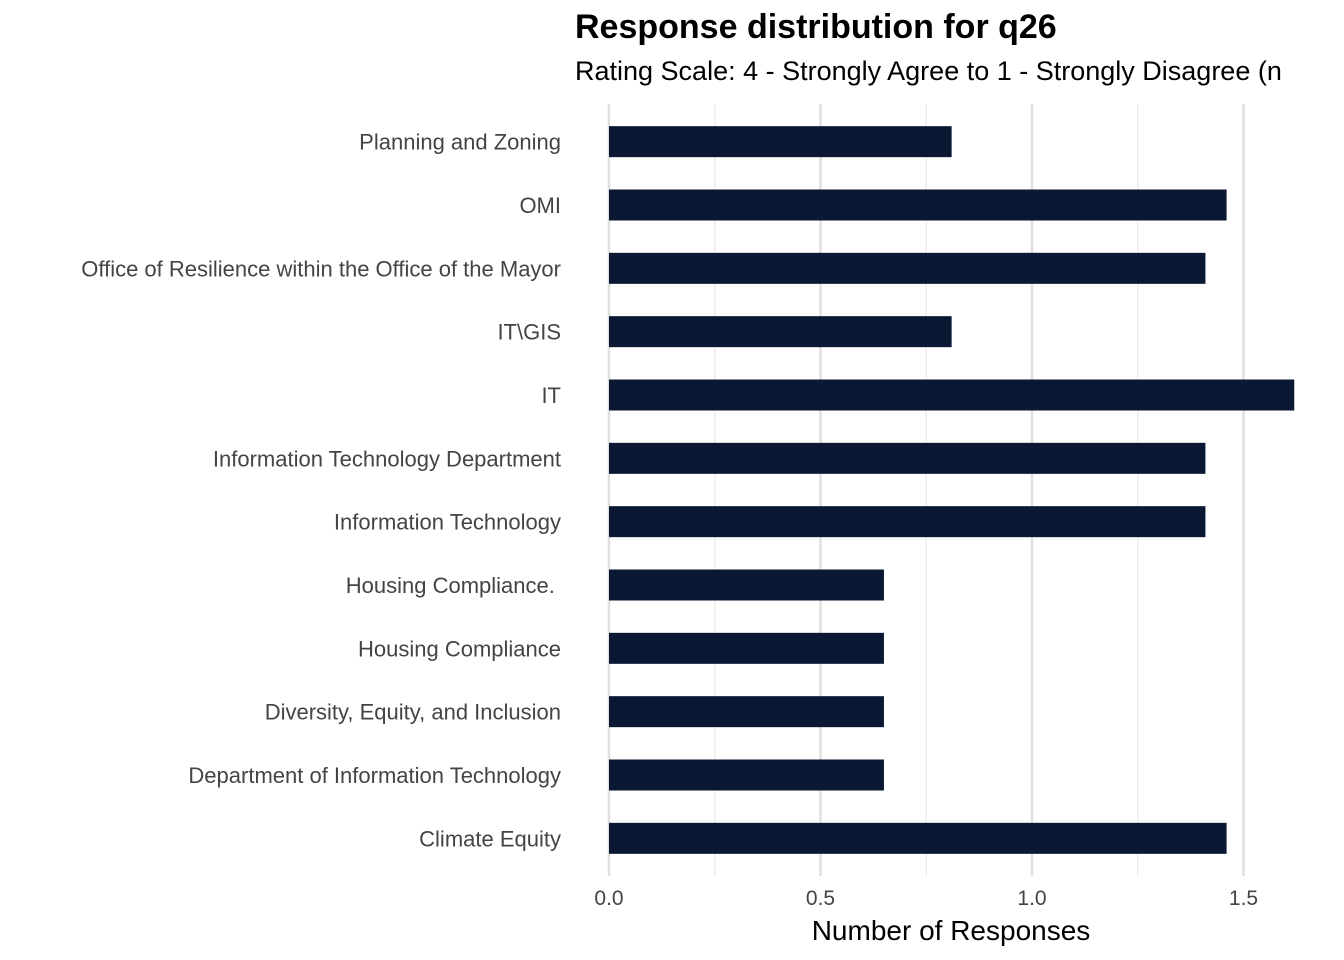 The width and height of the screenshot is (1344, 960). Describe the element at coordinates (459, 648) in the screenshot. I see `category-label: Housing Compliance` at that location.